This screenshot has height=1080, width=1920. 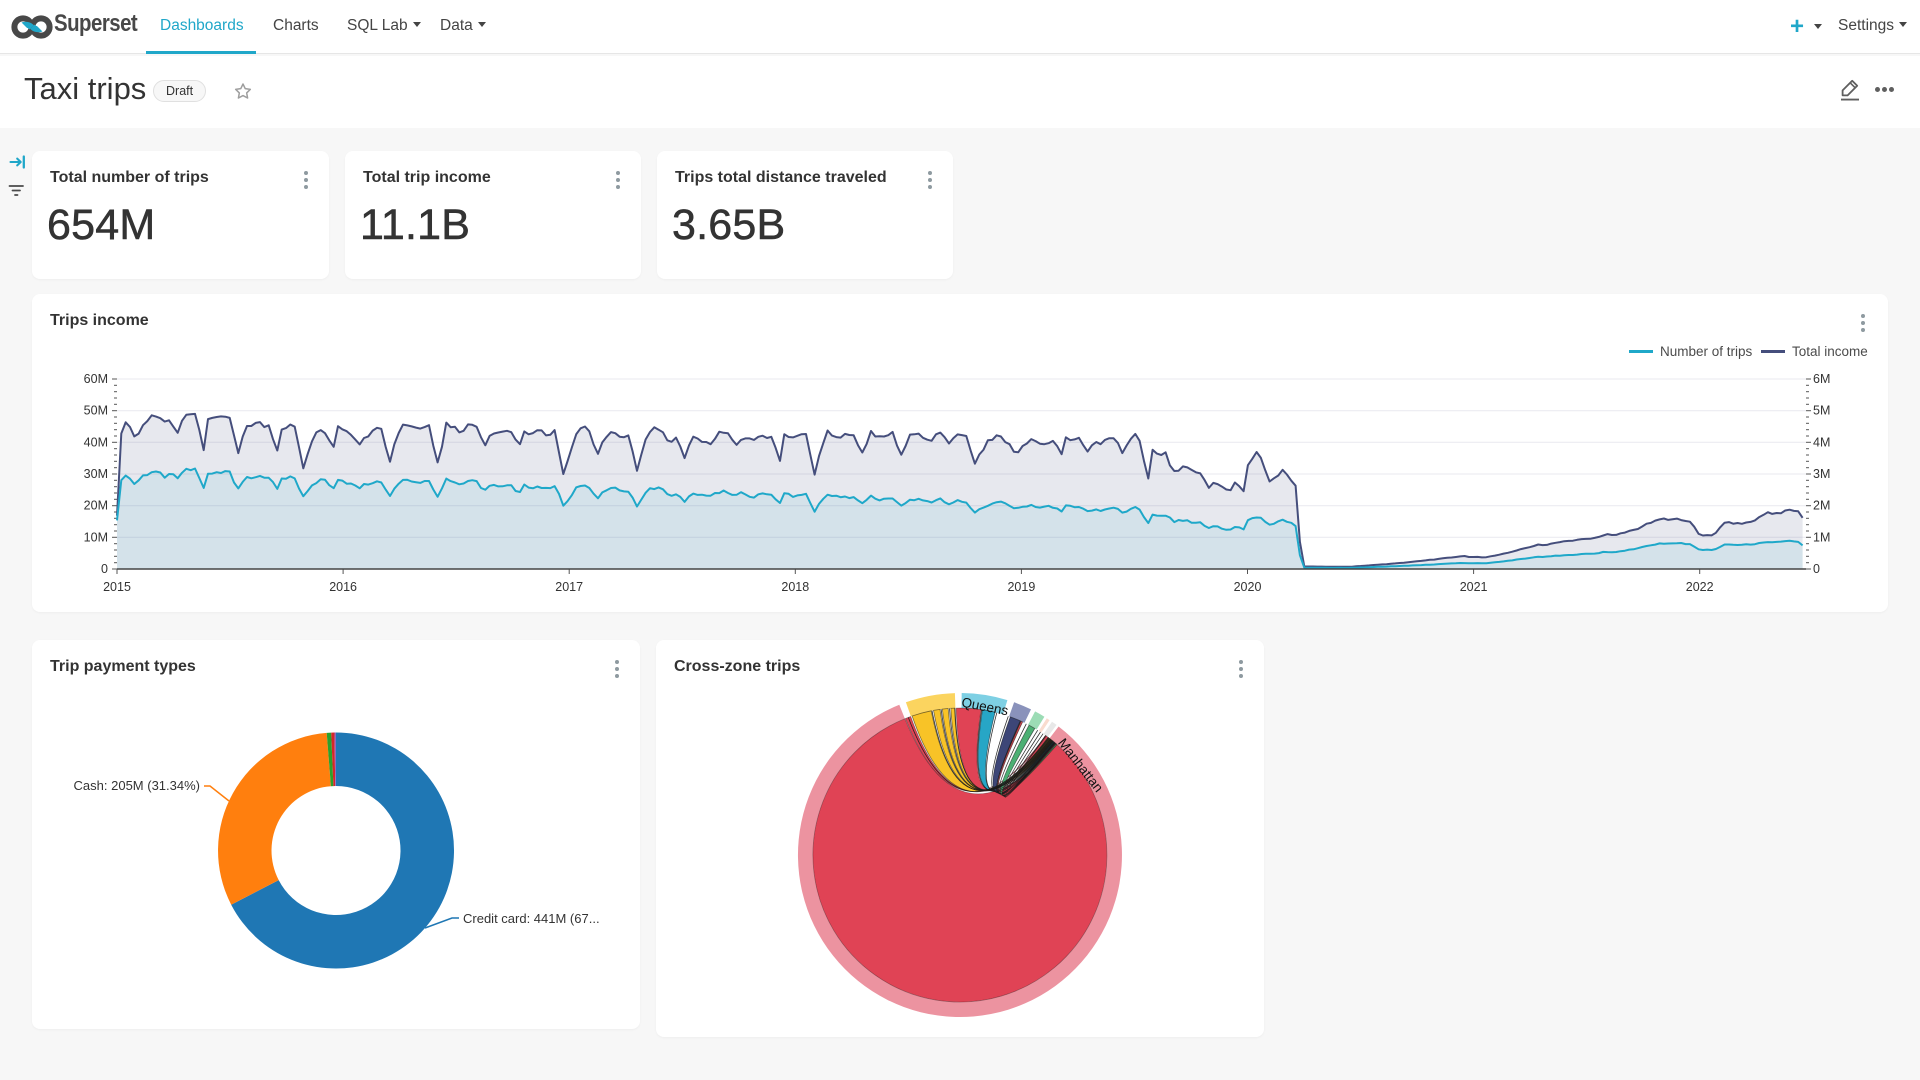 What do you see at coordinates (1821, 537) in the screenshot?
I see `svg-text: 1M` at bounding box center [1821, 537].